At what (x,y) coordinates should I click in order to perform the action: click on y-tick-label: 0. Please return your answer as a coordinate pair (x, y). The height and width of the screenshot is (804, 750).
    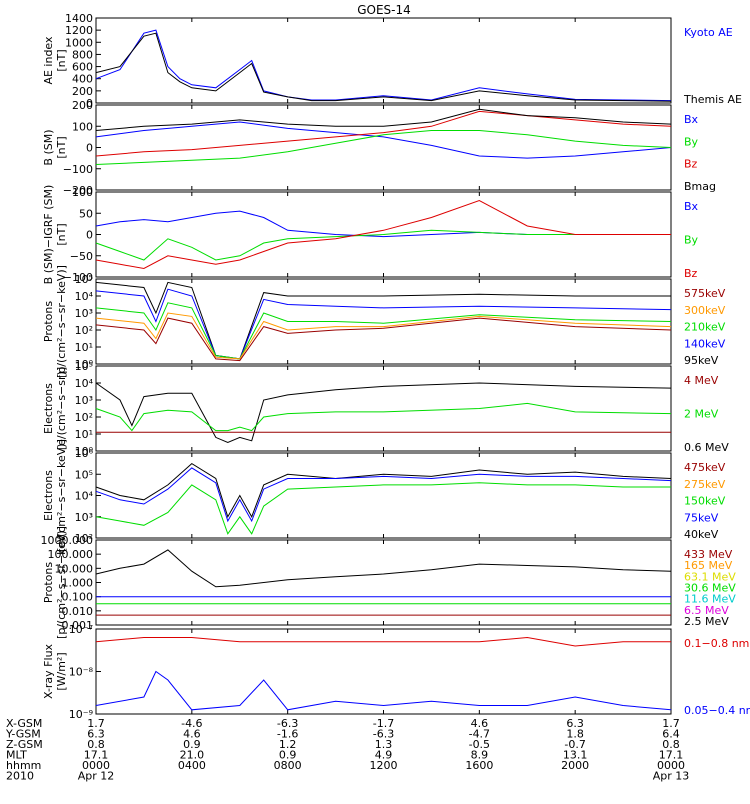
    Looking at the image, I should click on (89, 148).